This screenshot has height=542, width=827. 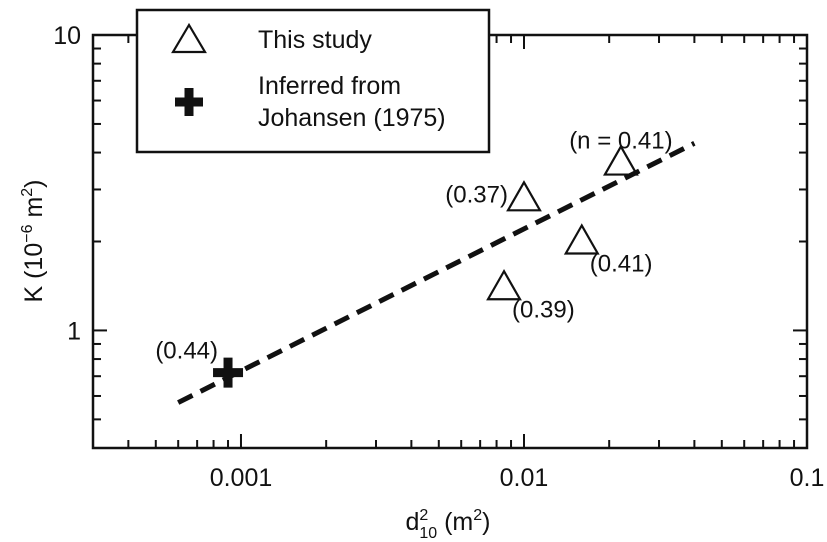 I want to click on point-label-0-2: (0.41), so click(x=621, y=264).